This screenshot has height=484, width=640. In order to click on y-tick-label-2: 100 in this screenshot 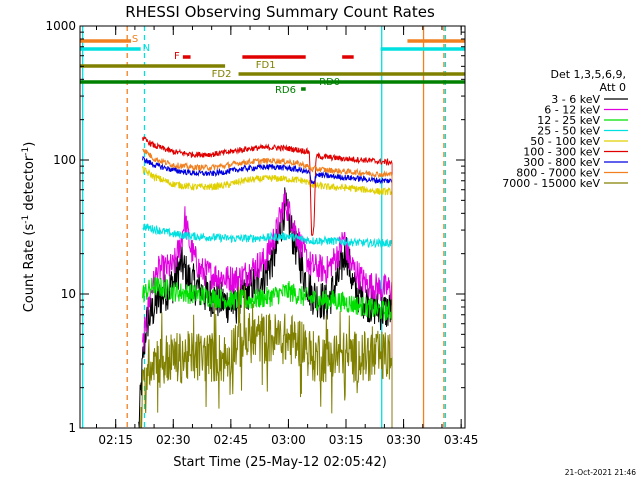, I will do `click(64, 160)`.